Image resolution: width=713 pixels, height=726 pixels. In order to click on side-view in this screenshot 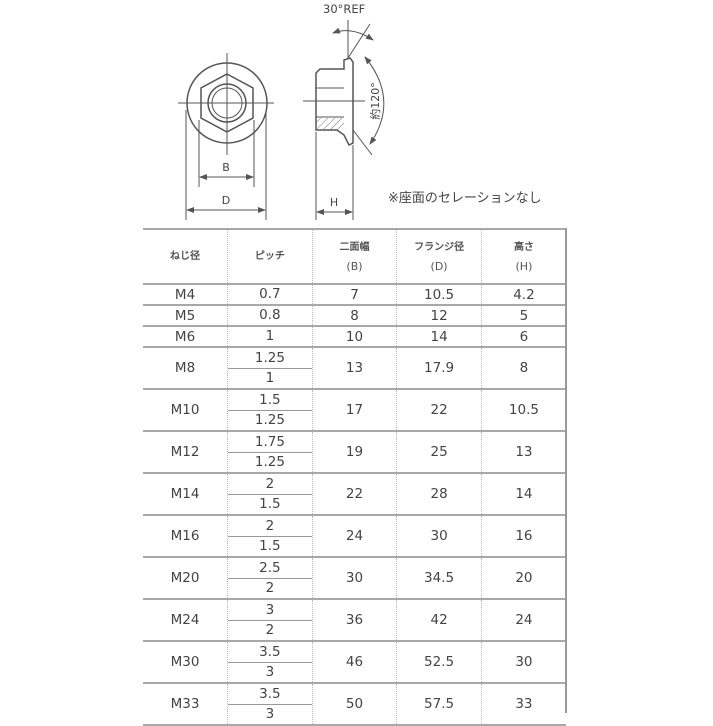, I will do `click(344, 120)`.